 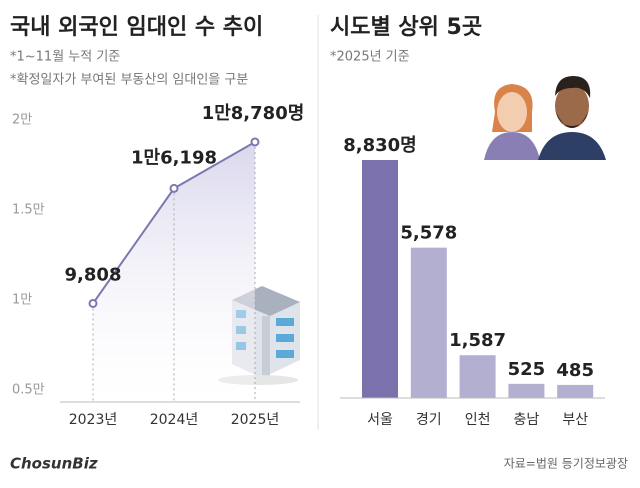 I want to click on value-label: 8,830명, so click(x=380, y=145).